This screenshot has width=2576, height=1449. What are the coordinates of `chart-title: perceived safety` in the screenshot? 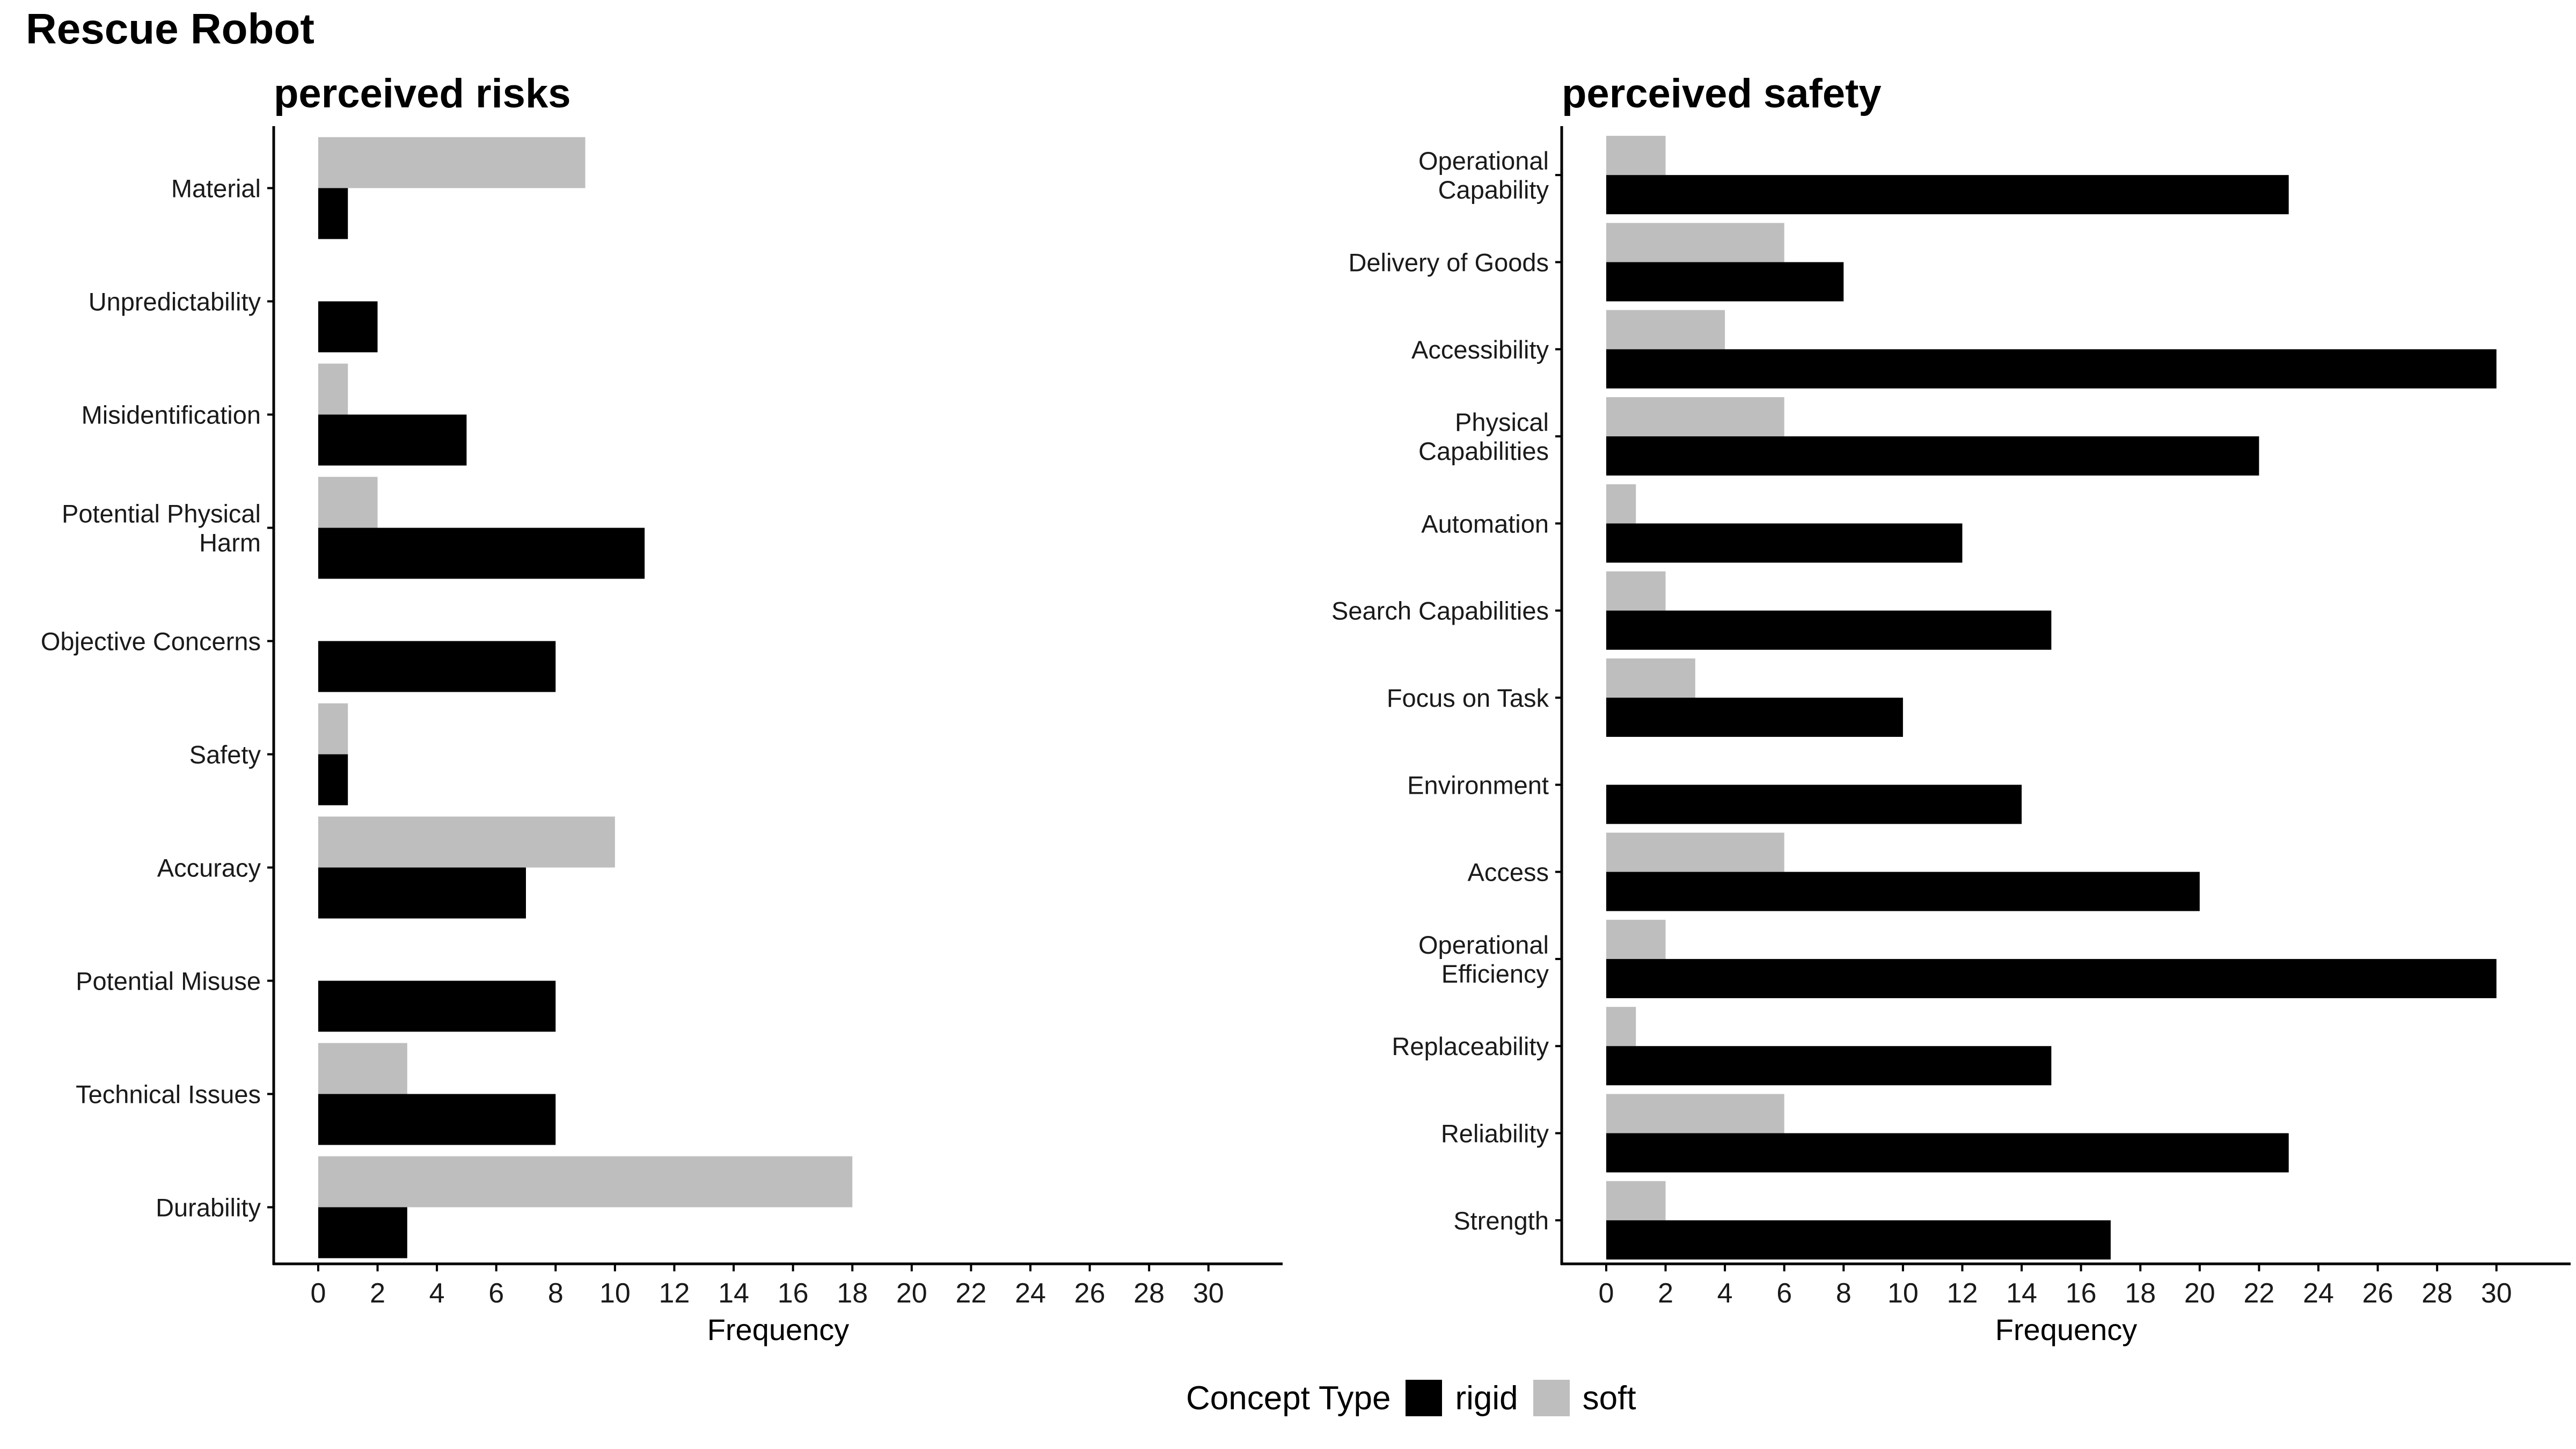 It's located at (1722, 93).